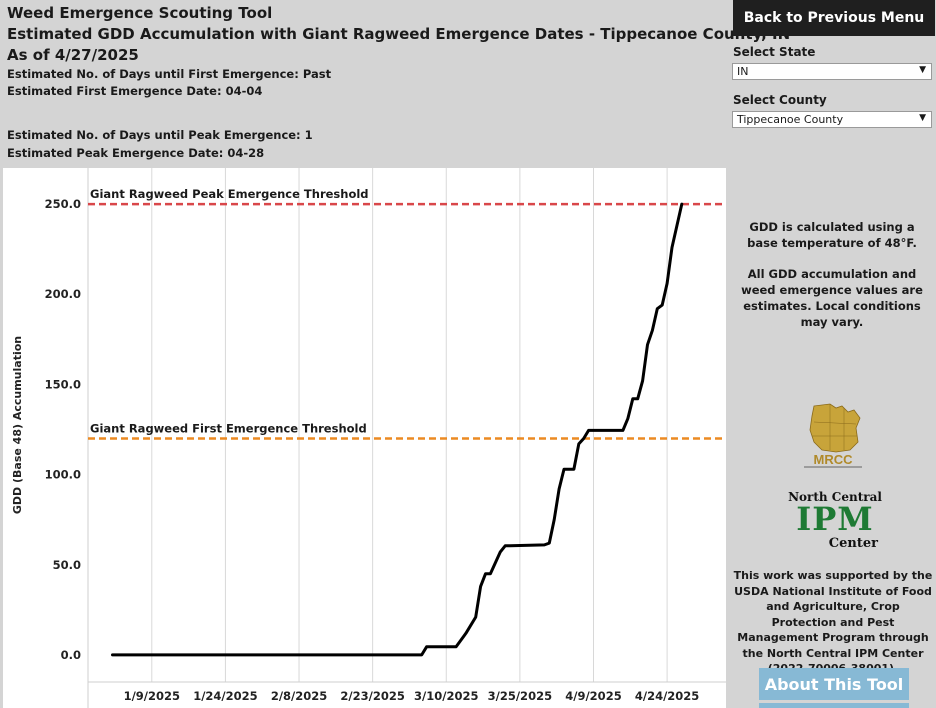 This screenshot has width=936, height=708. I want to click on first-emergence-date: Estimated First Emergence Date: 04-04, so click(135, 91).